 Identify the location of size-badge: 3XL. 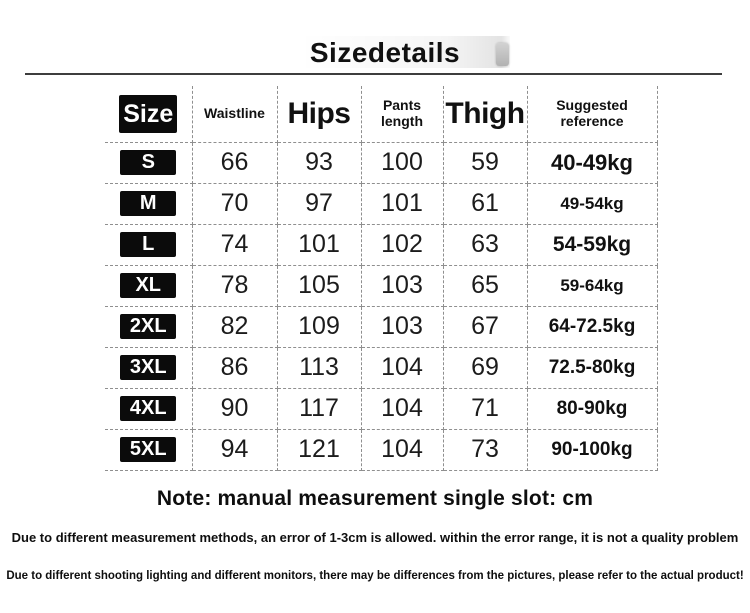
(148, 367).